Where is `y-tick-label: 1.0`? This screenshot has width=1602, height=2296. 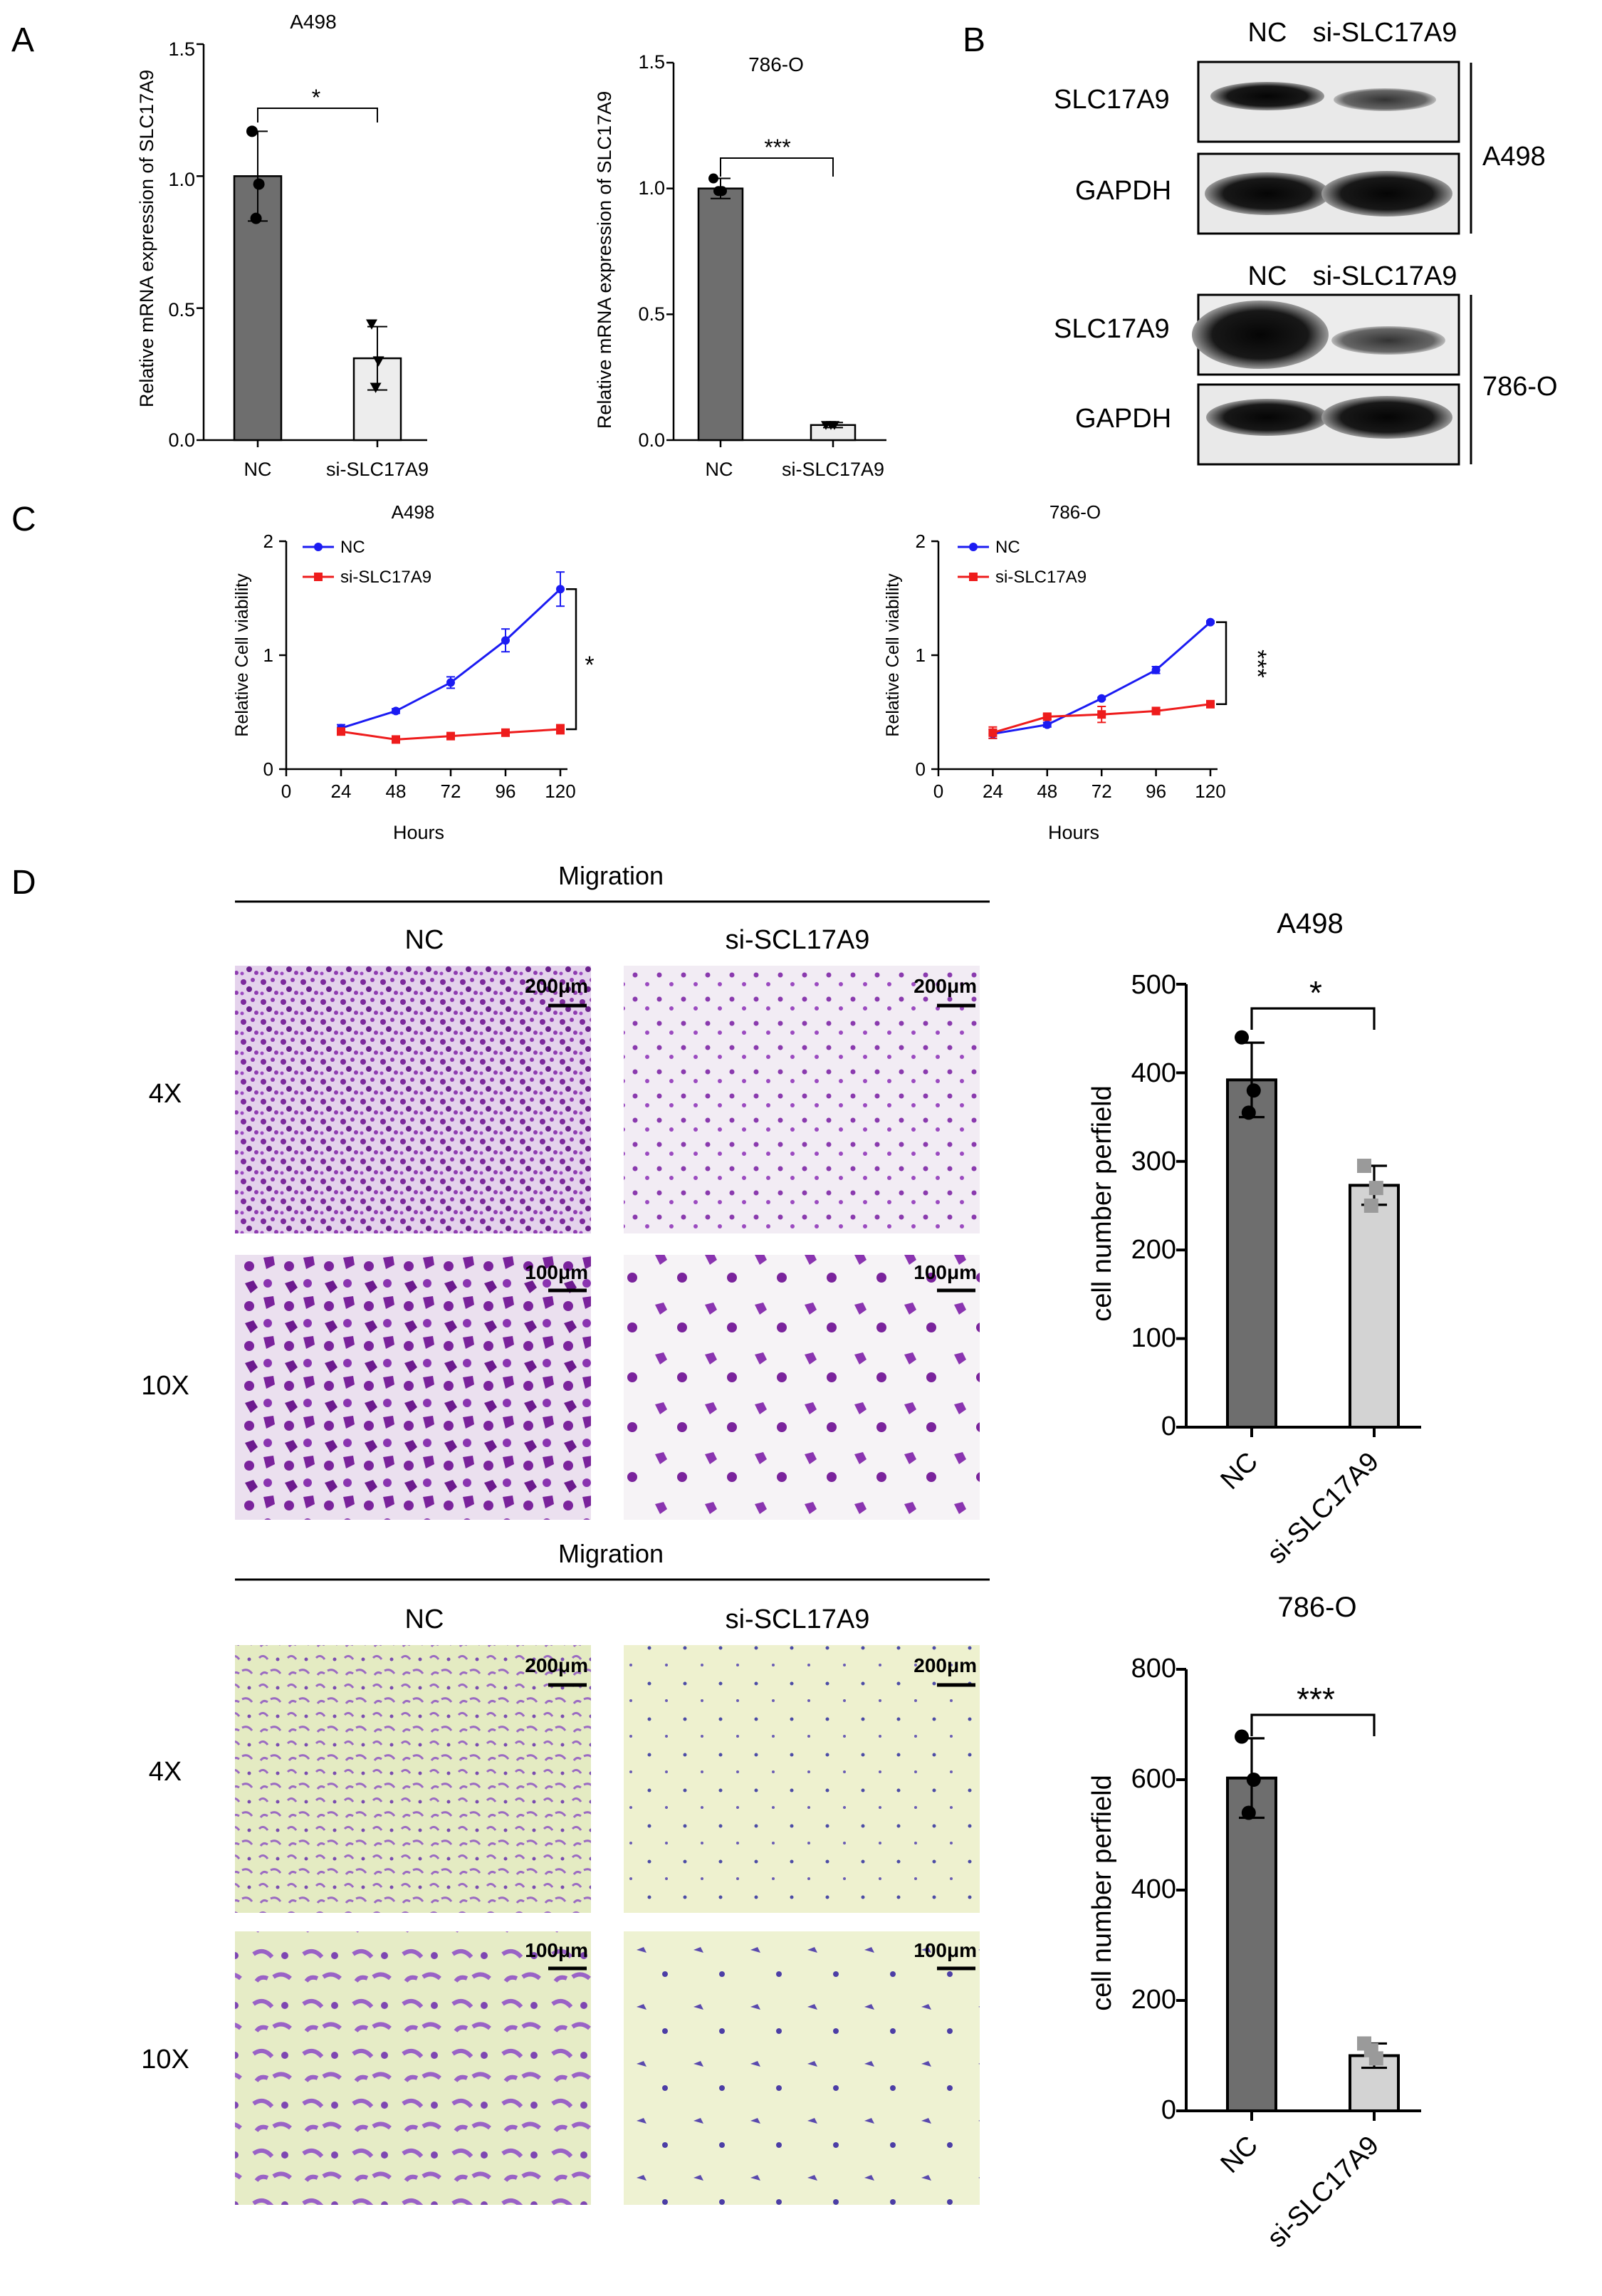
y-tick-label: 1.0 is located at coordinates (651, 188).